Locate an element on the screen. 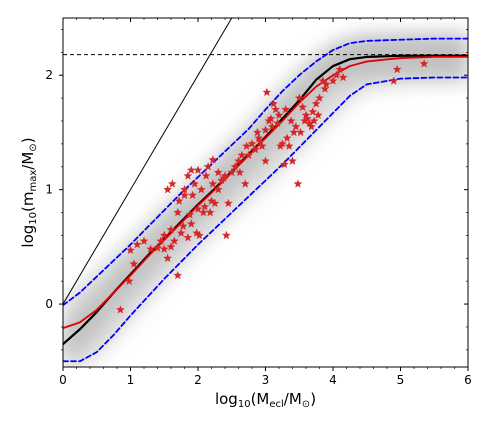 This screenshot has height=429, width=491. x-tick-label: 6 is located at coordinates (468, 380).